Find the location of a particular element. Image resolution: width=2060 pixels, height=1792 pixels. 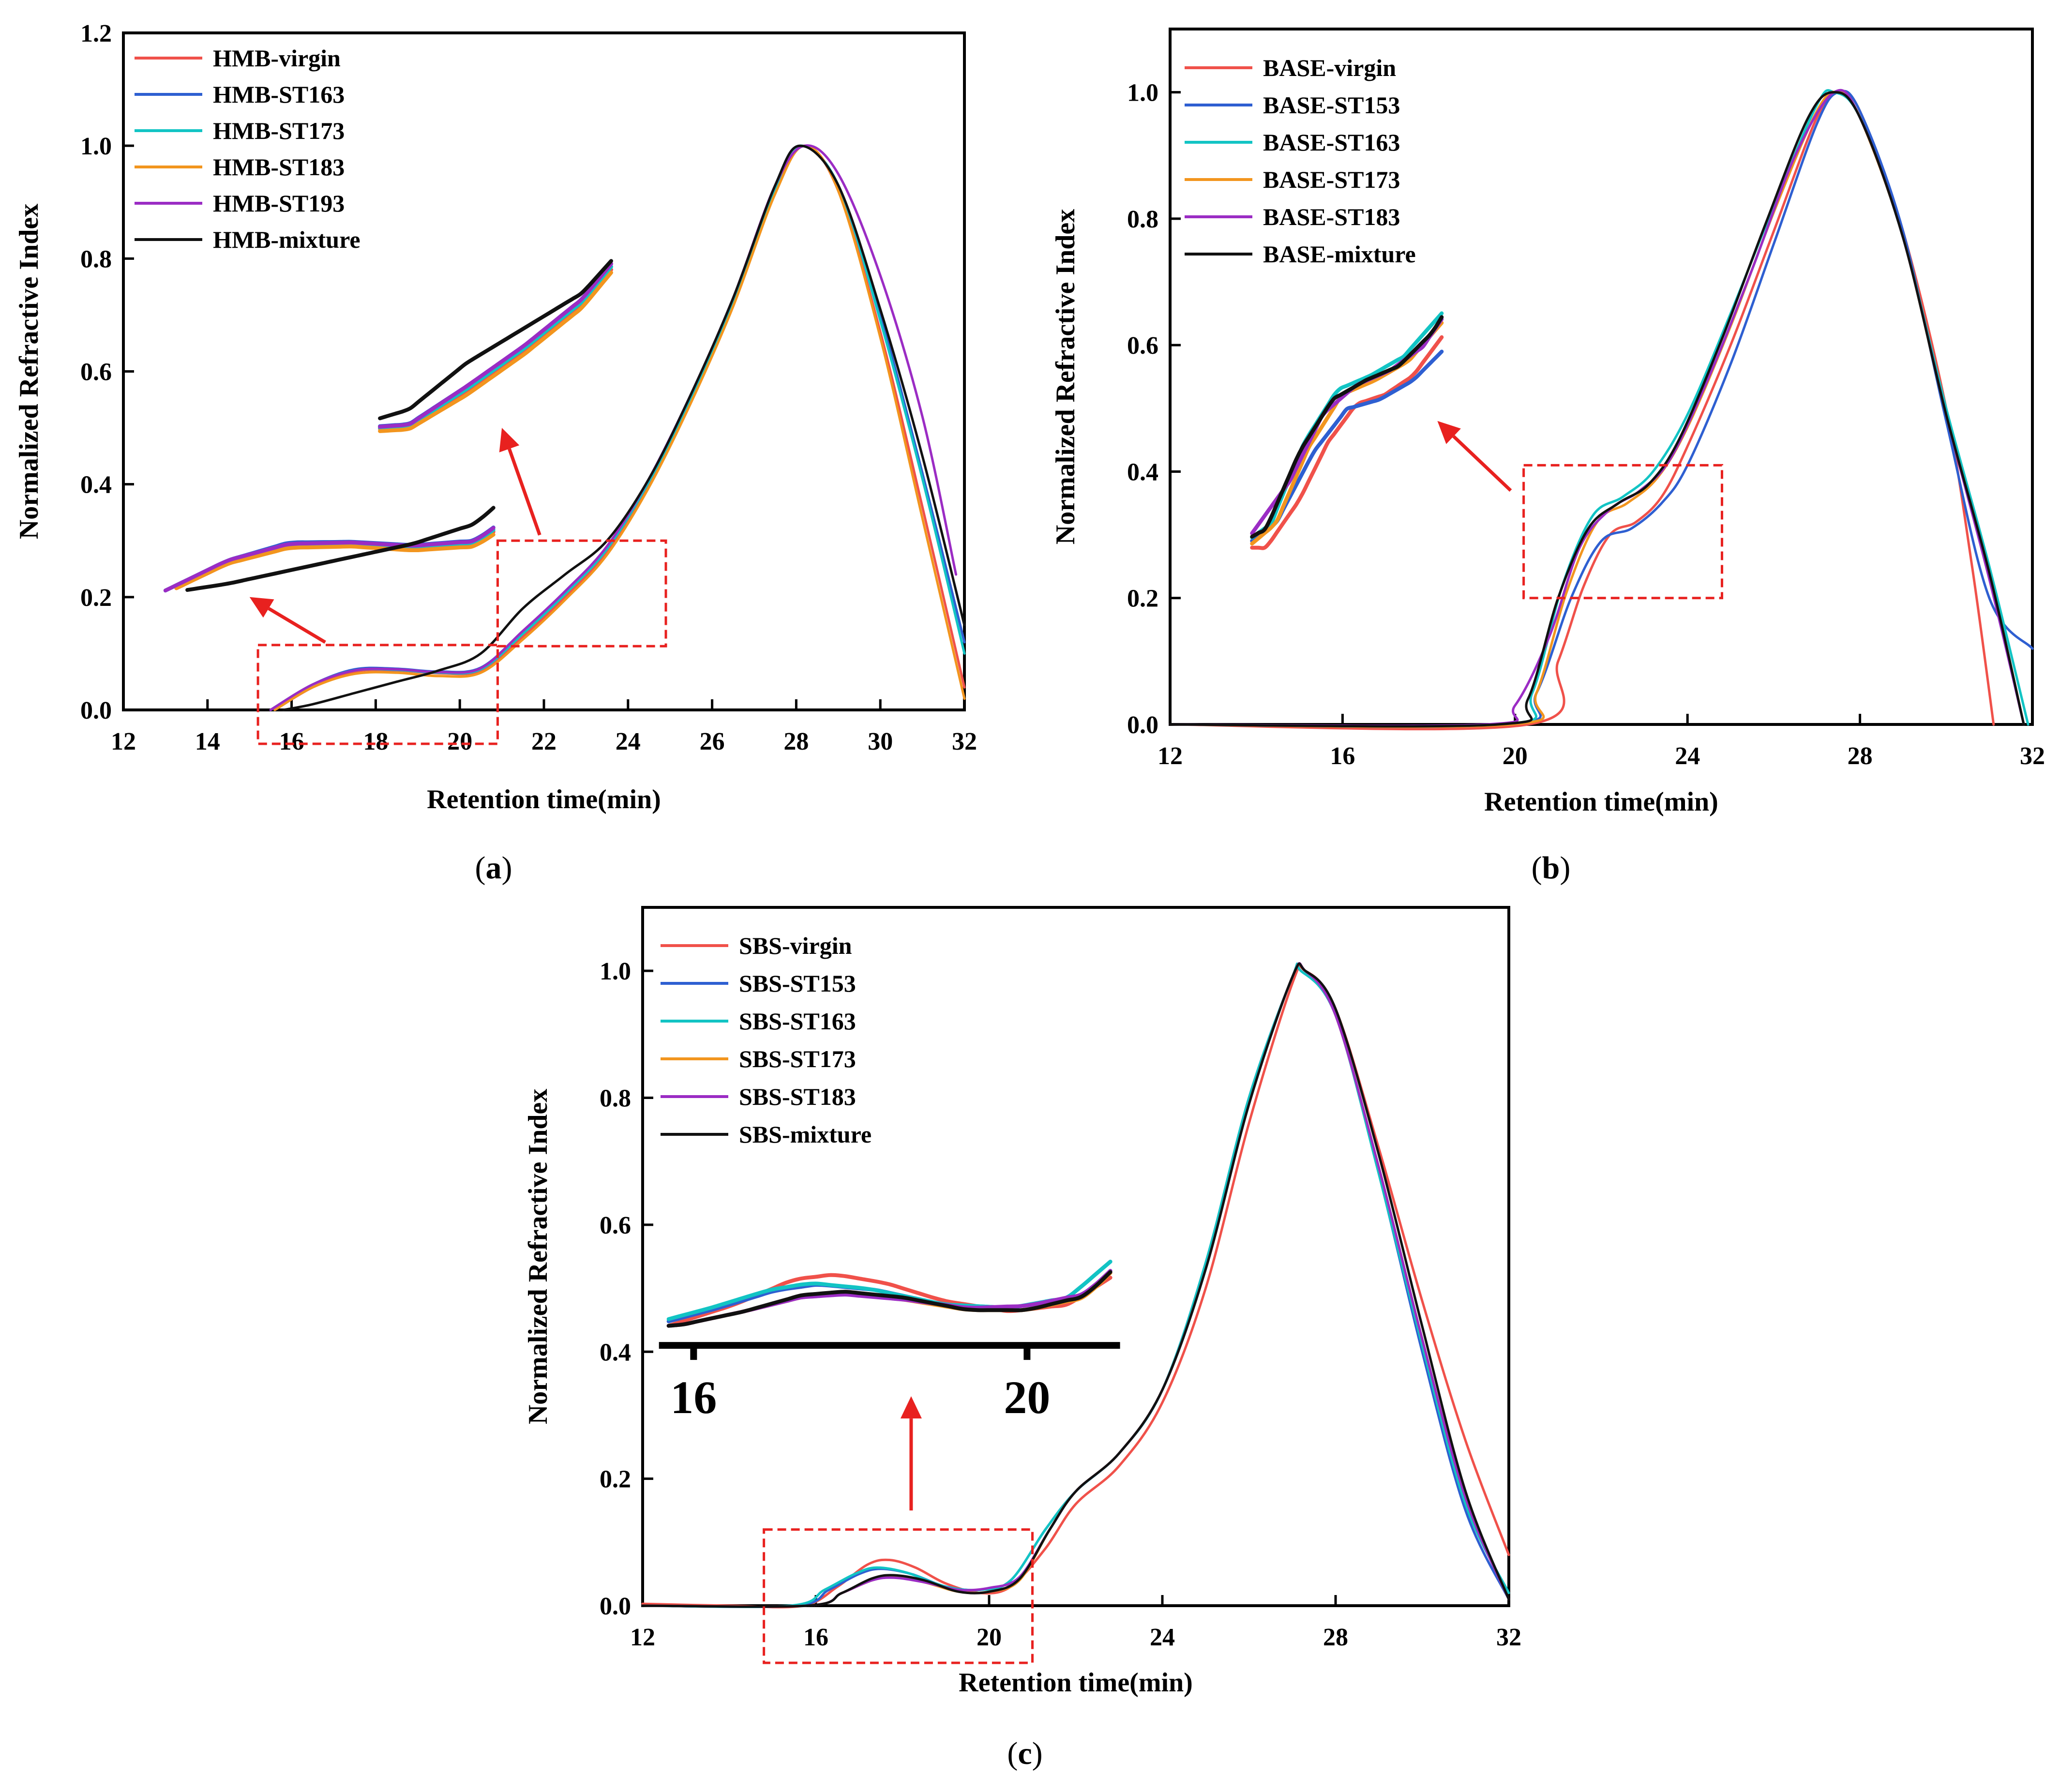

series-line-HMB-ST163 is located at coordinates (617, 427).